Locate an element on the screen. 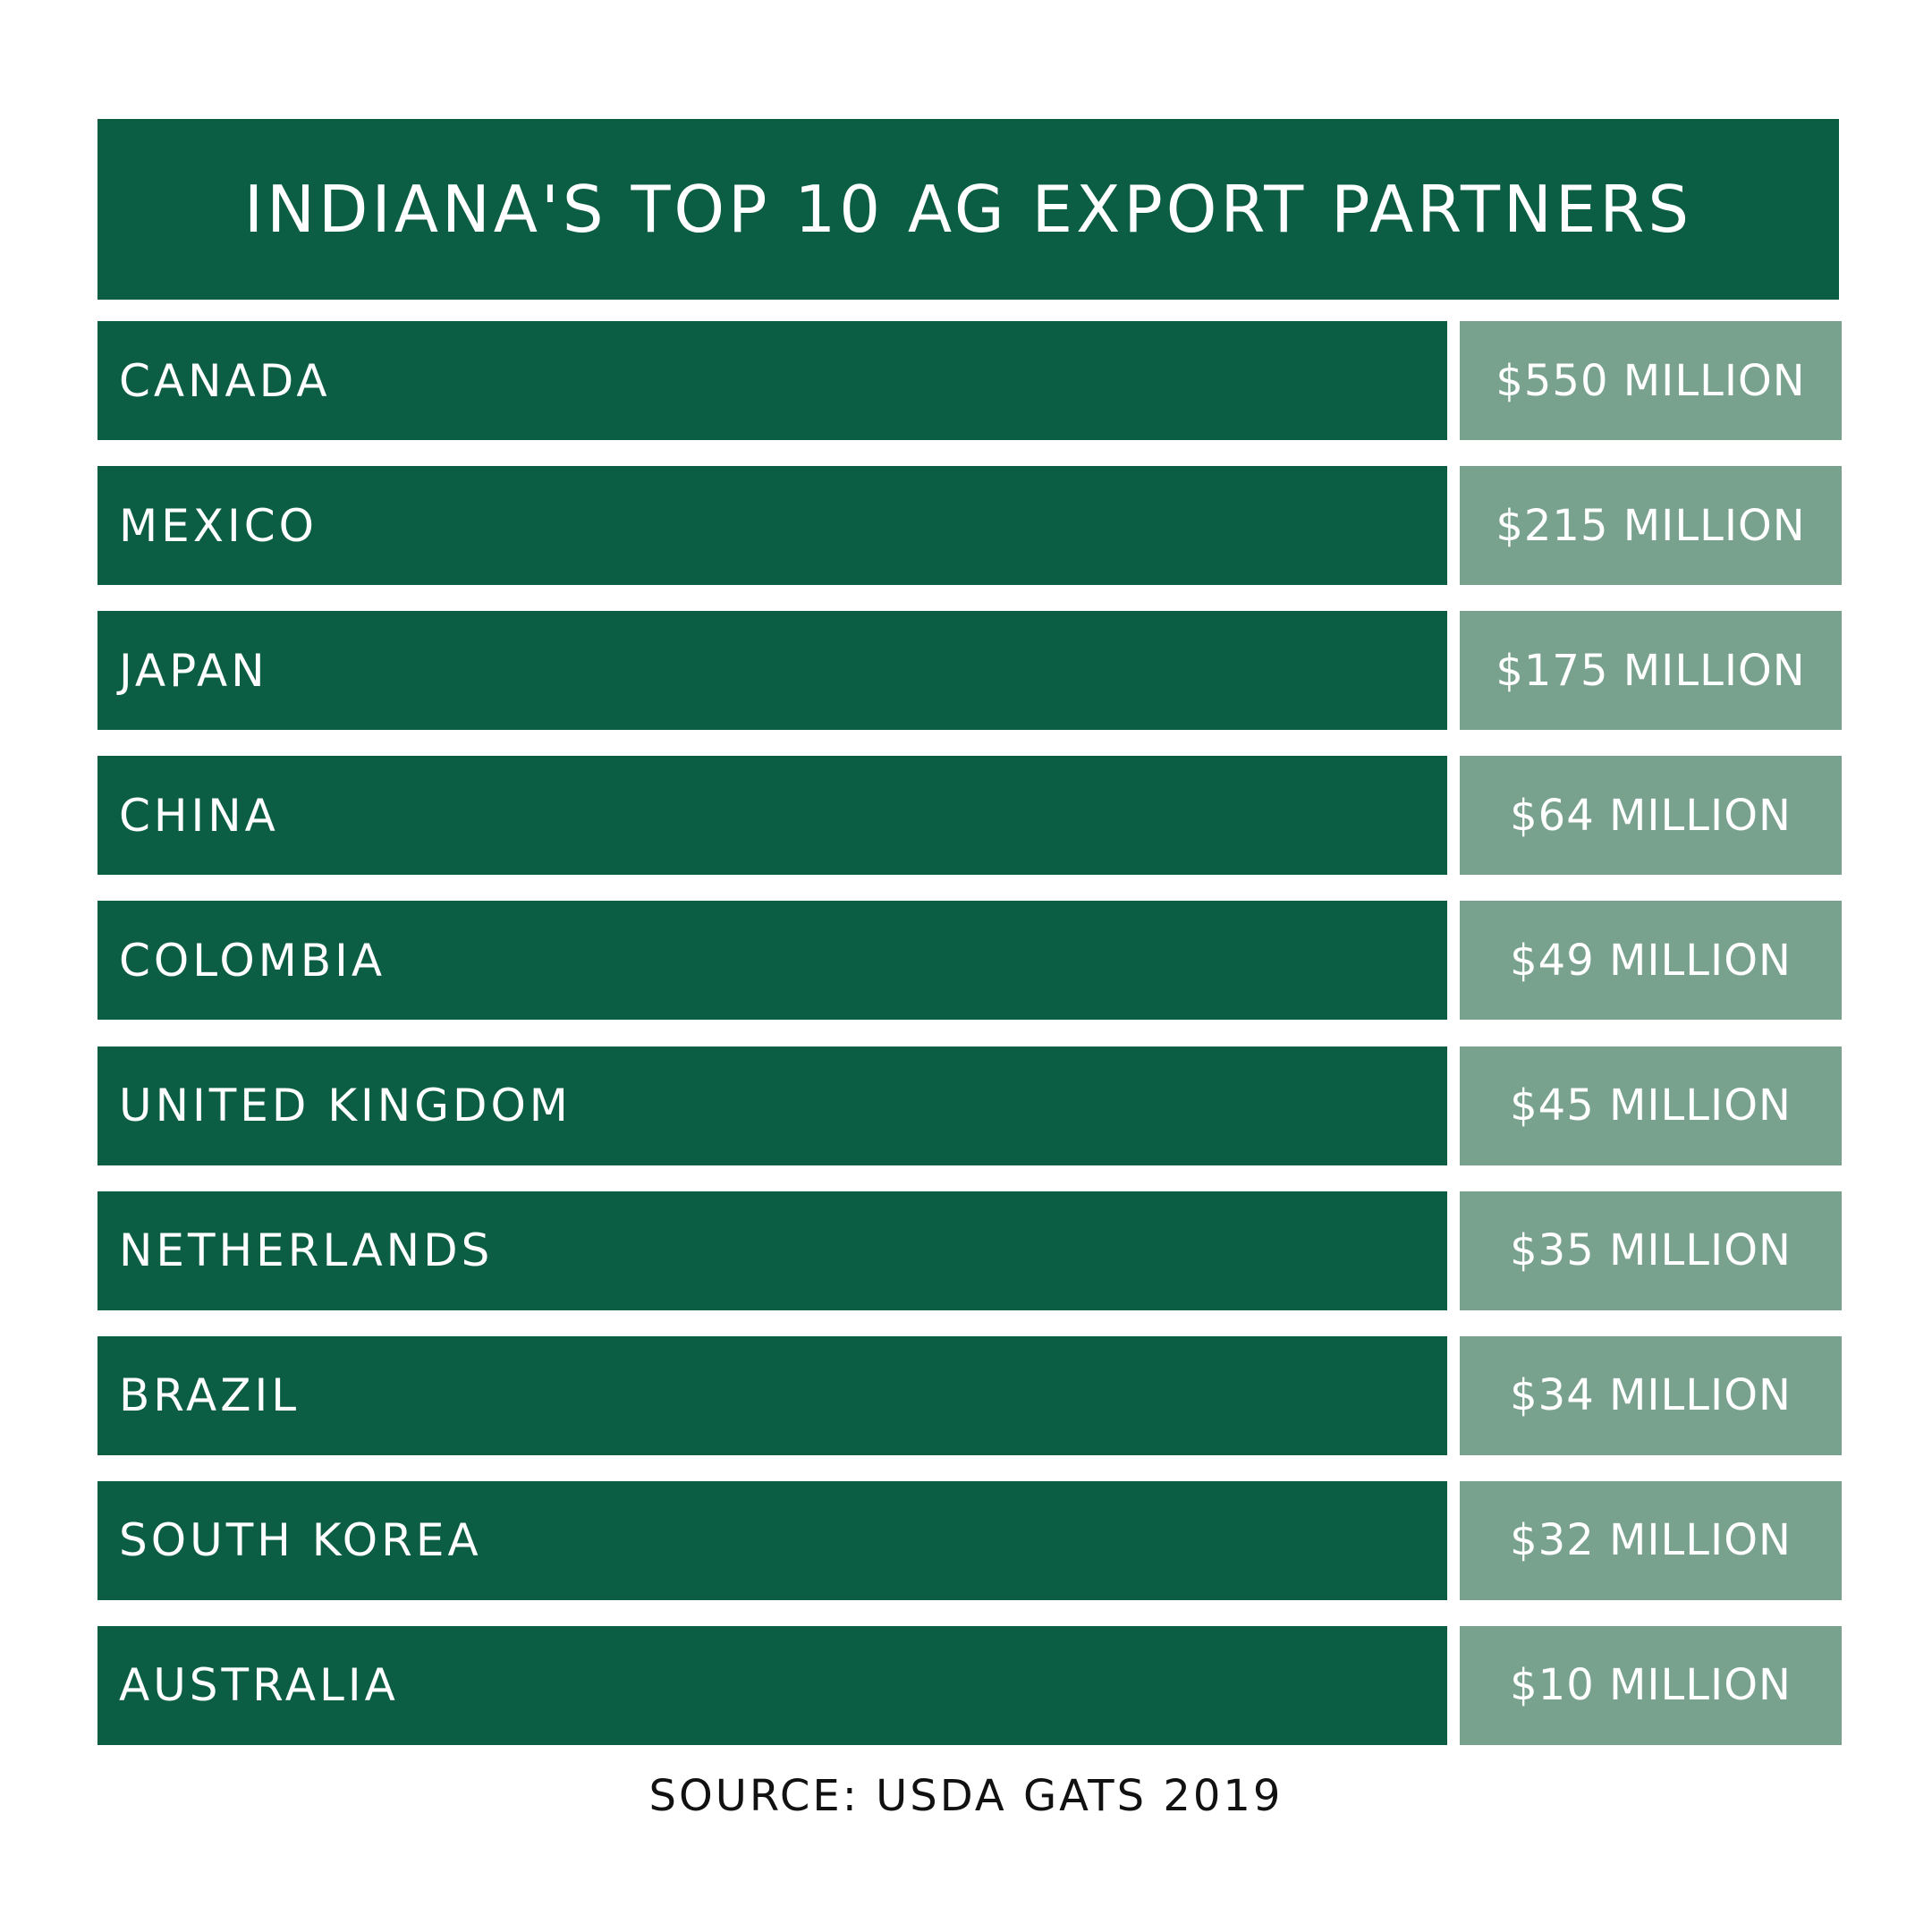 This screenshot has width=1932, height=1932. value-cell: $215 MILLION is located at coordinates (1651, 526).